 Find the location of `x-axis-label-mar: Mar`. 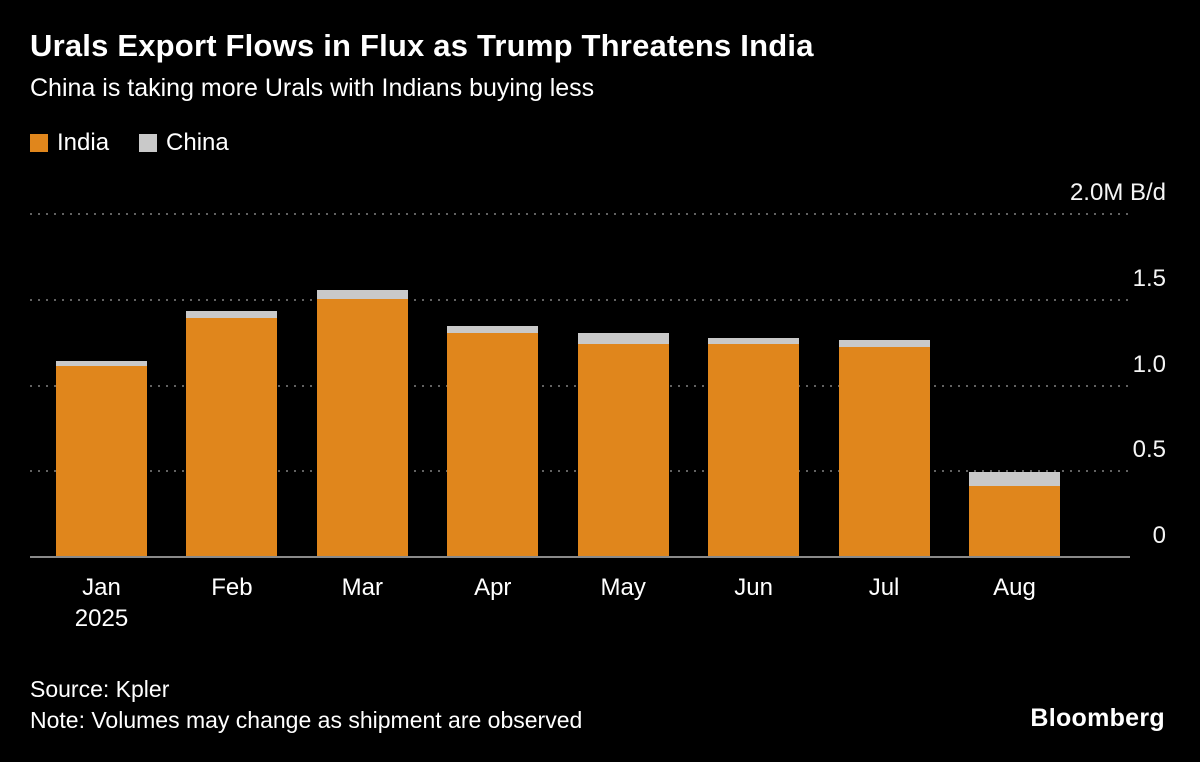

x-axis-label-mar: Mar is located at coordinates (362, 587).